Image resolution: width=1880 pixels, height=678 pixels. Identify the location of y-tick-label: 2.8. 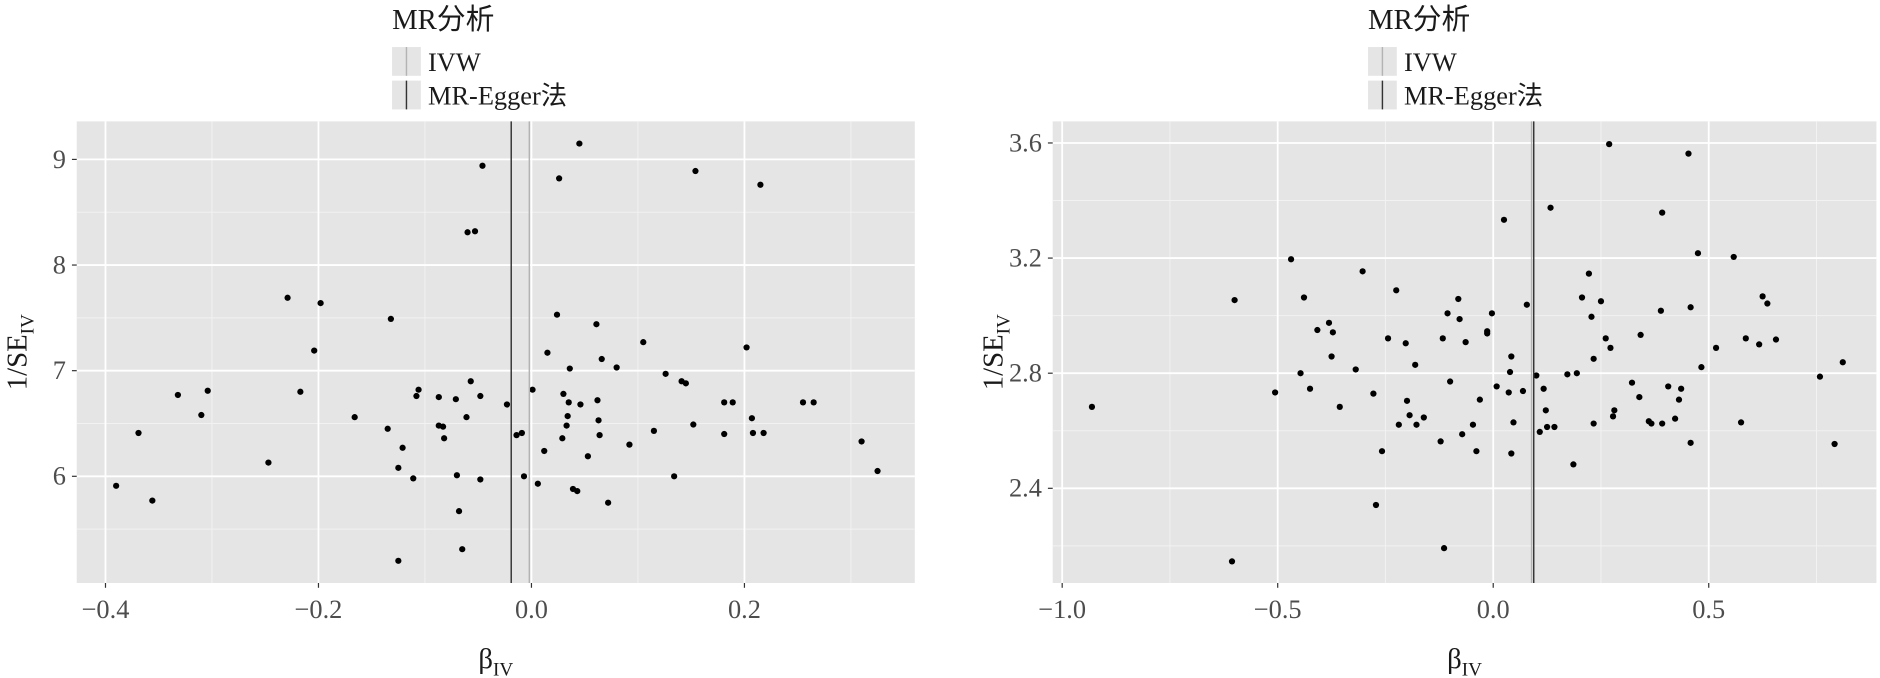
(1025, 373).